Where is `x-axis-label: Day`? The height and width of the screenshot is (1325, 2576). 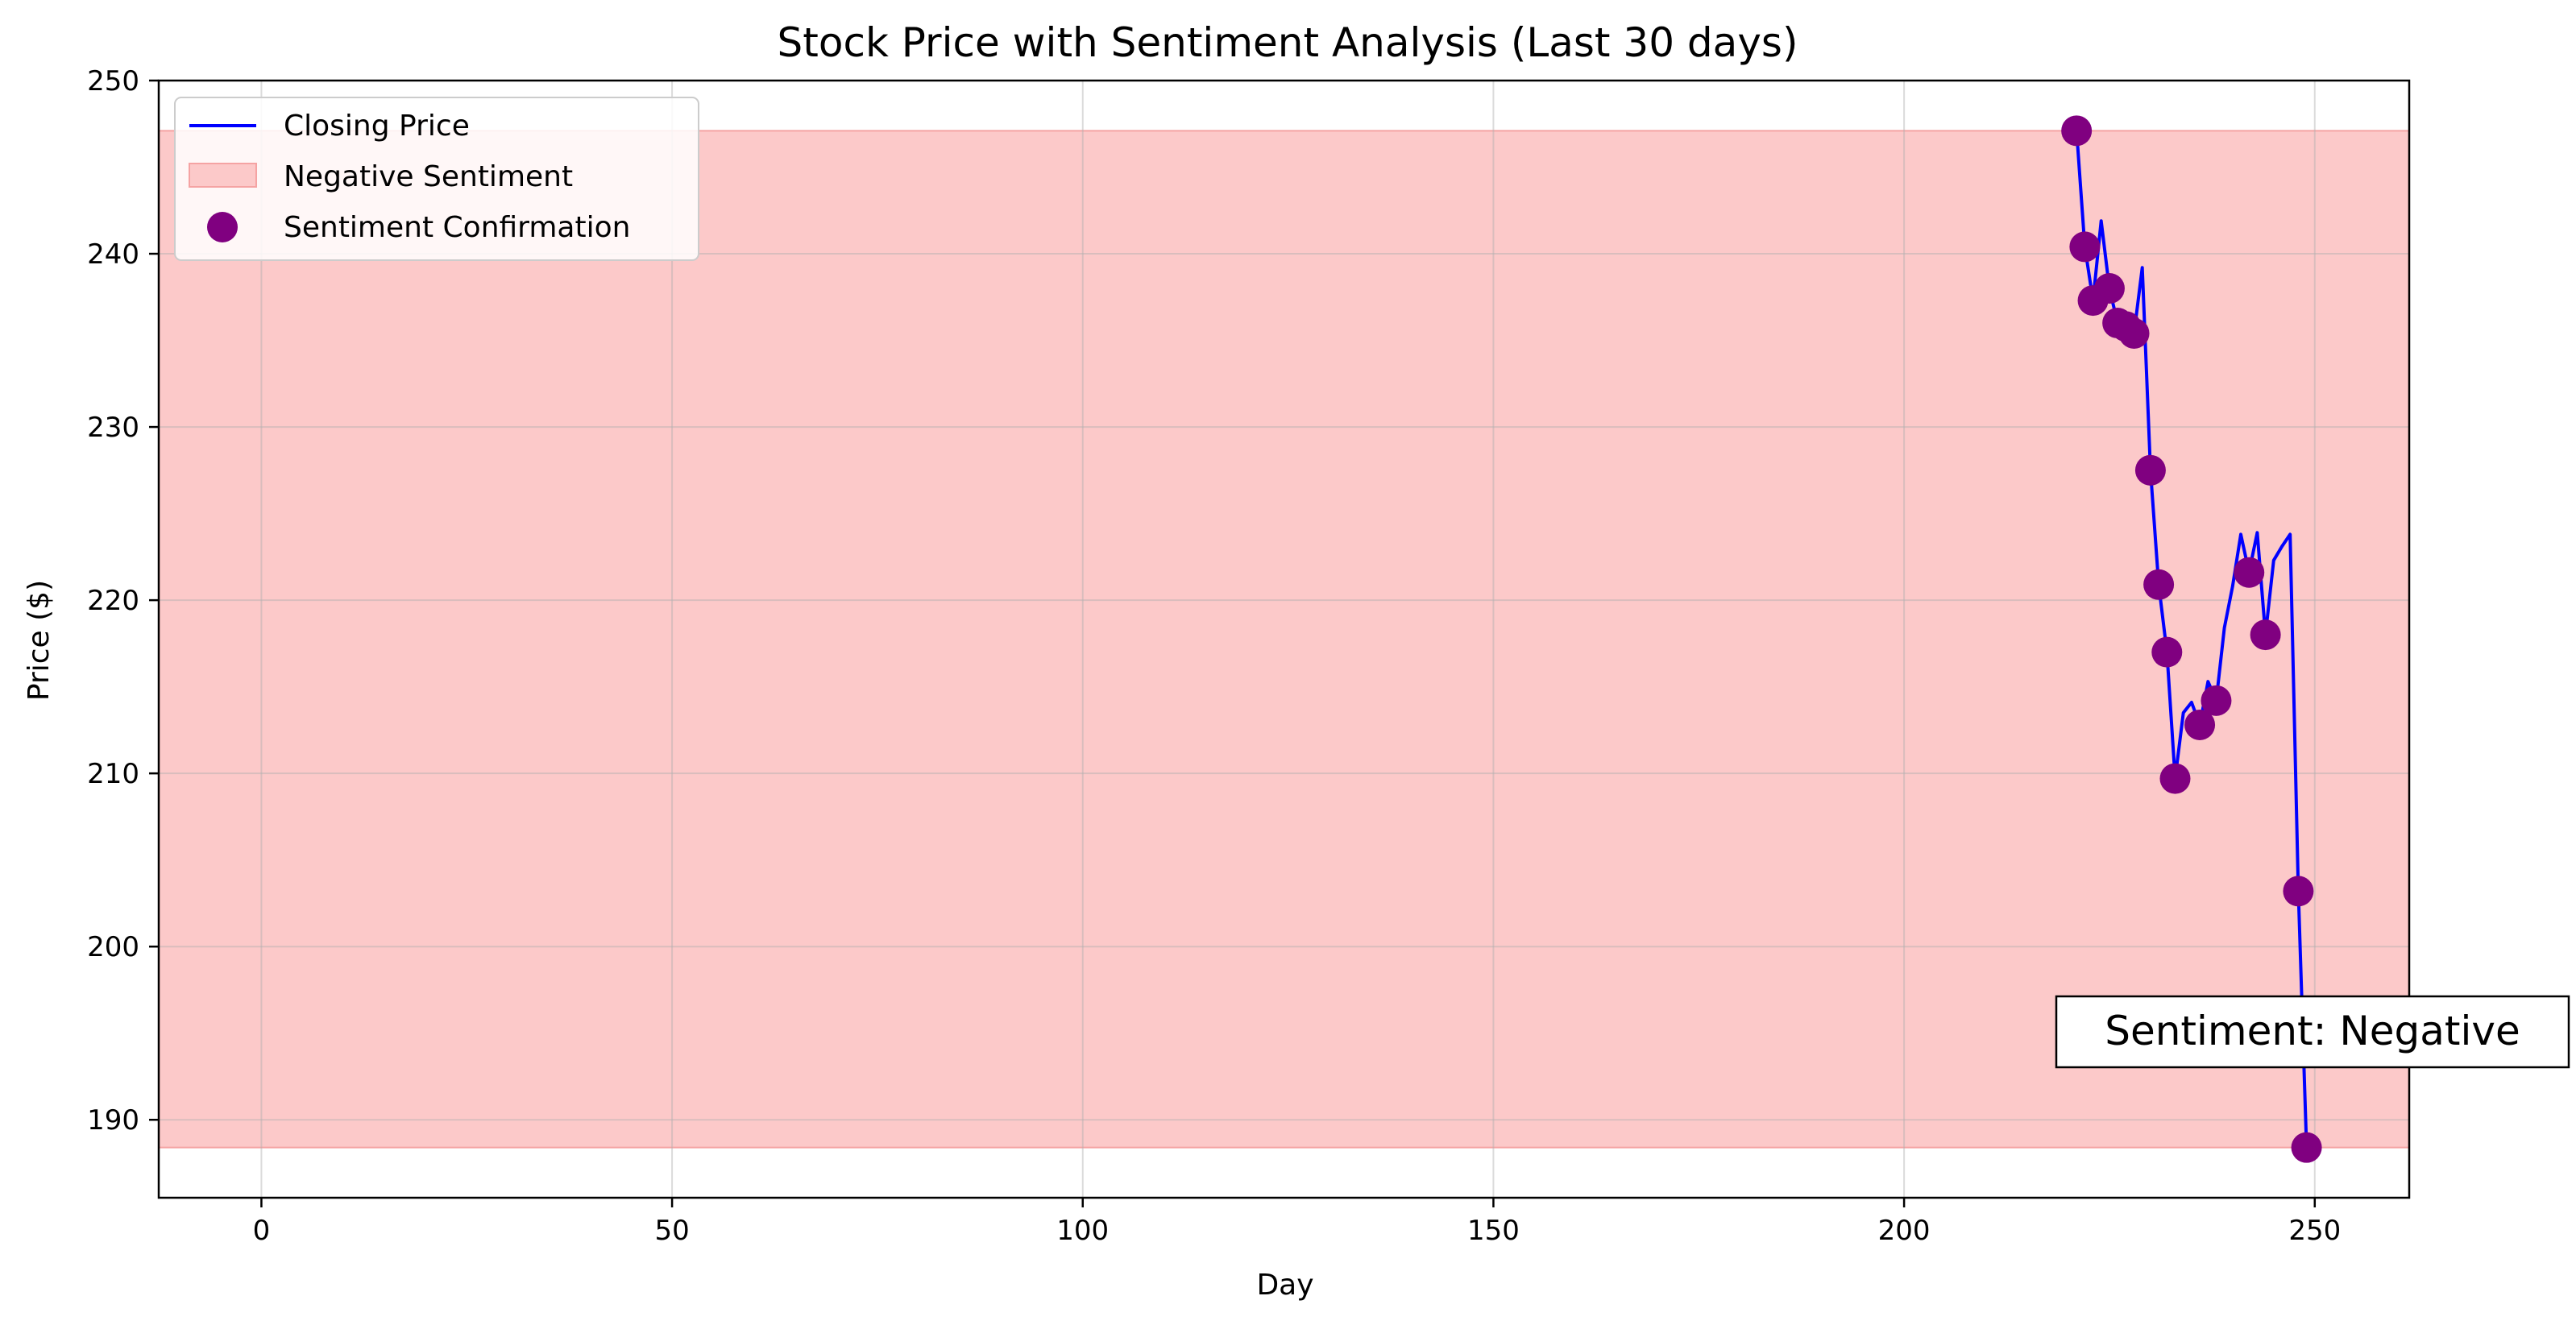 x-axis-label: Day is located at coordinates (1284, 1285).